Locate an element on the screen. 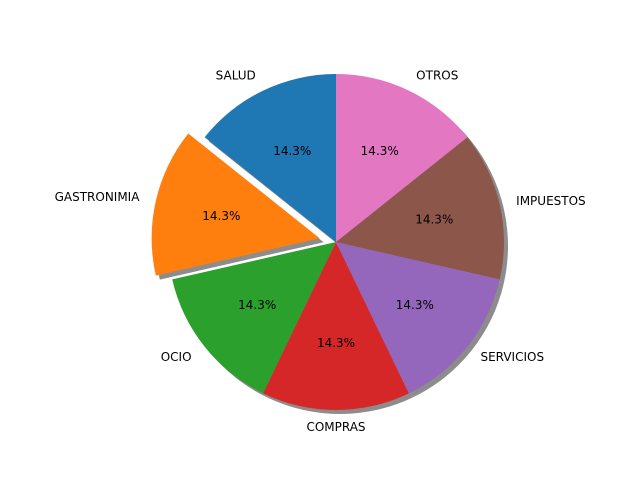 This screenshot has width=640, height=480. pie-slice-ocio is located at coordinates (254, 318).